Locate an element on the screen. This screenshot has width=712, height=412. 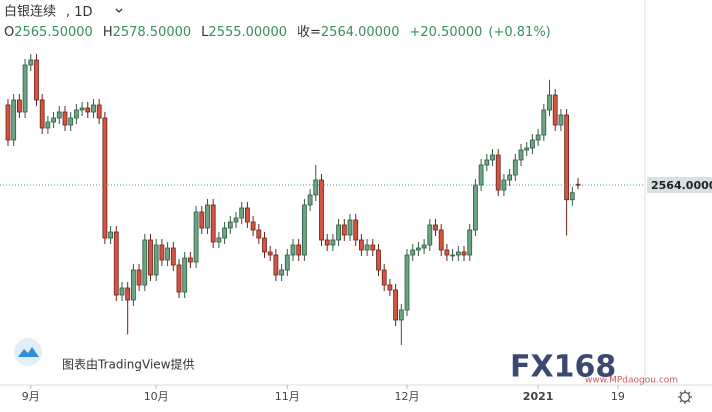
ohlc-value: 2565.50000 is located at coordinates (53, 32).